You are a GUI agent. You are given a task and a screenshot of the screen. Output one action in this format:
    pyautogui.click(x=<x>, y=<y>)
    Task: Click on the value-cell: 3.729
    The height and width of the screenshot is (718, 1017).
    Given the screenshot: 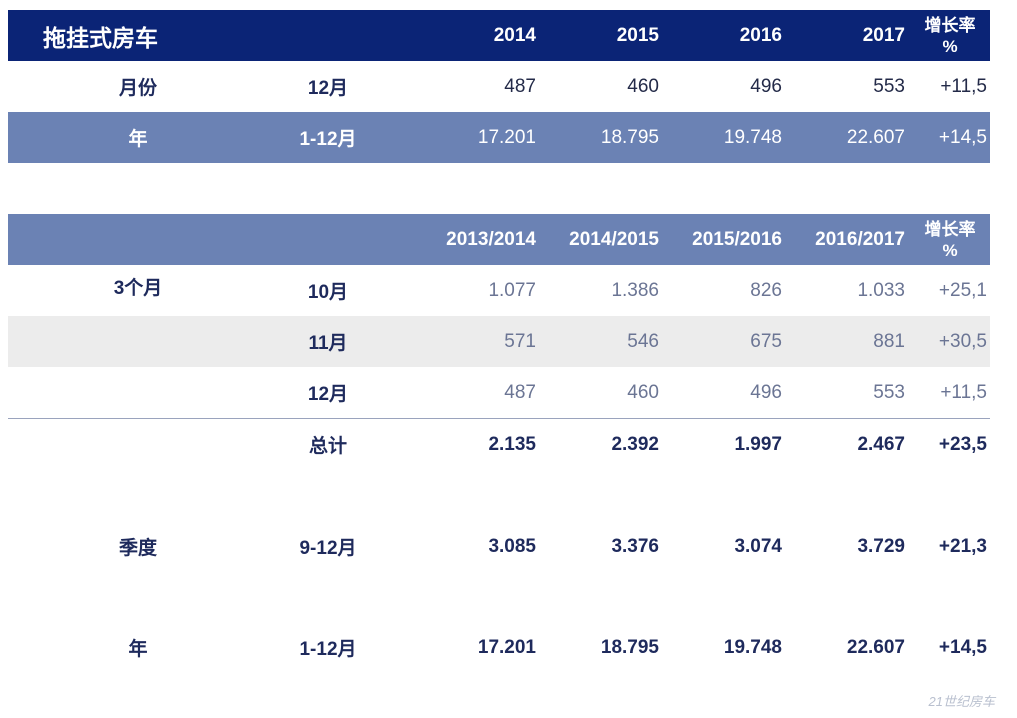 What is the action you would take?
    pyautogui.click(x=881, y=546)
    